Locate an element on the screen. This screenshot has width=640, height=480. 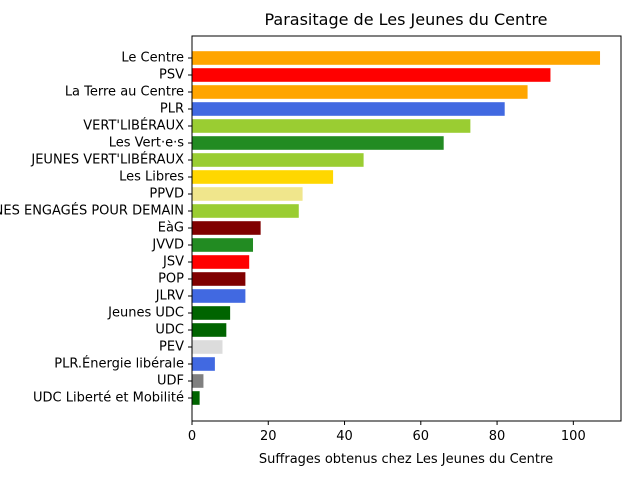
y-tick-label: UDF is located at coordinates (170, 381).